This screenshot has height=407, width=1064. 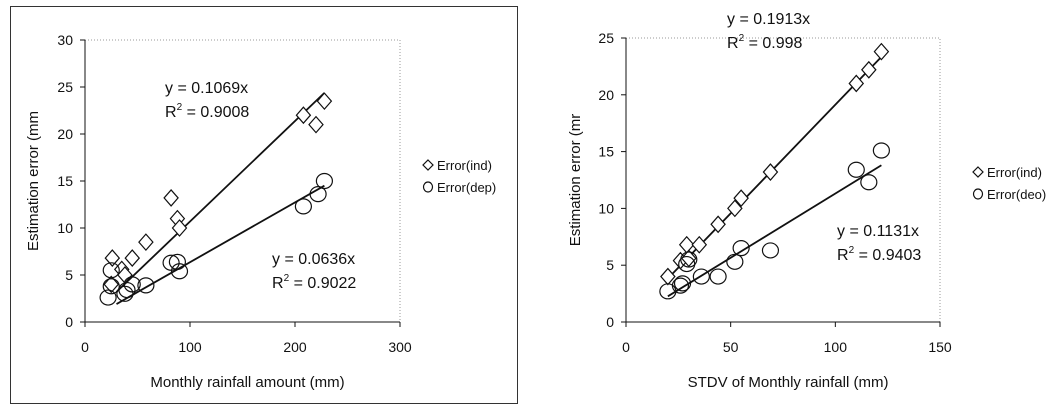 What do you see at coordinates (313, 259) in the screenshot?
I see `trend-equation: y = 0.0636x` at bounding box center [313, 259].